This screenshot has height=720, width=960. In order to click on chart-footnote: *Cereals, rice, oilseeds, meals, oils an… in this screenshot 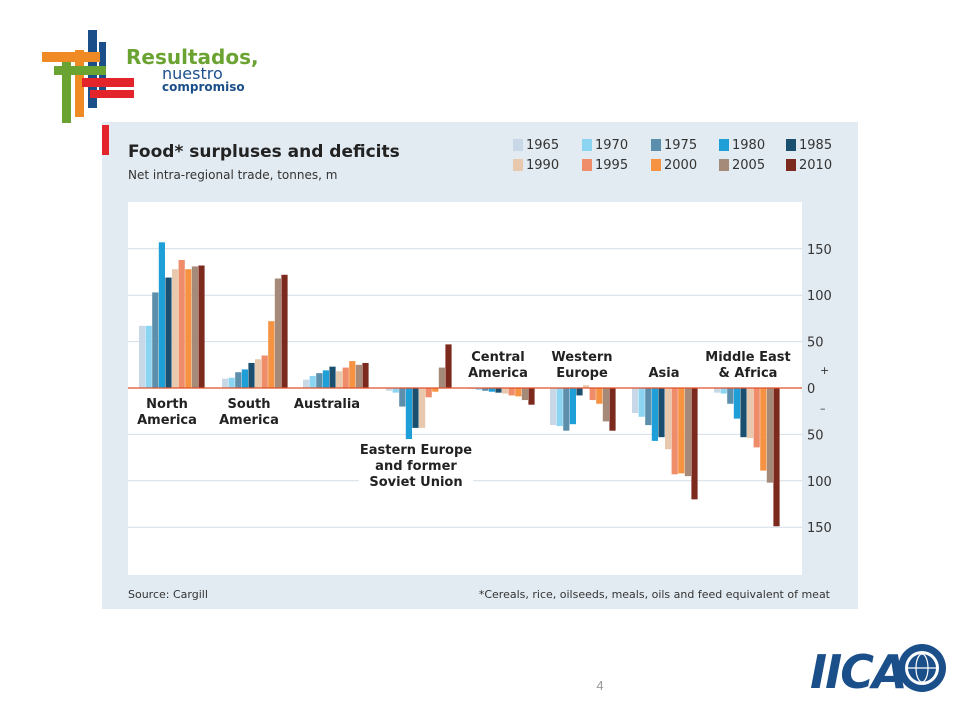, I will do `click(655, 594)`.